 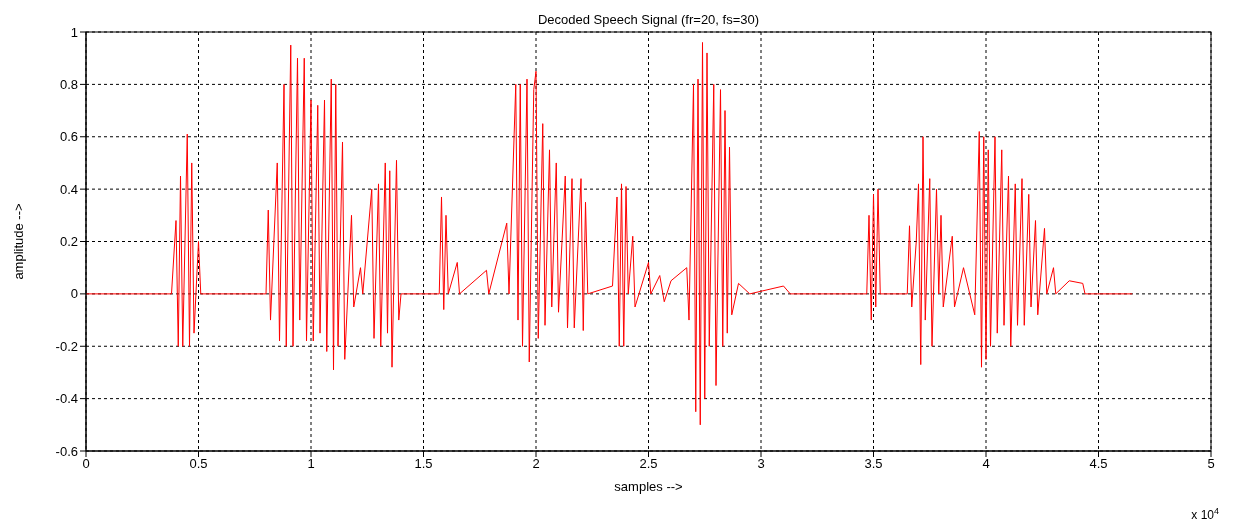 What do you see at coordinates (423, 464) in the screenshot?
I see `x-tick-label: 1.5` at bounding box center [423, 464].